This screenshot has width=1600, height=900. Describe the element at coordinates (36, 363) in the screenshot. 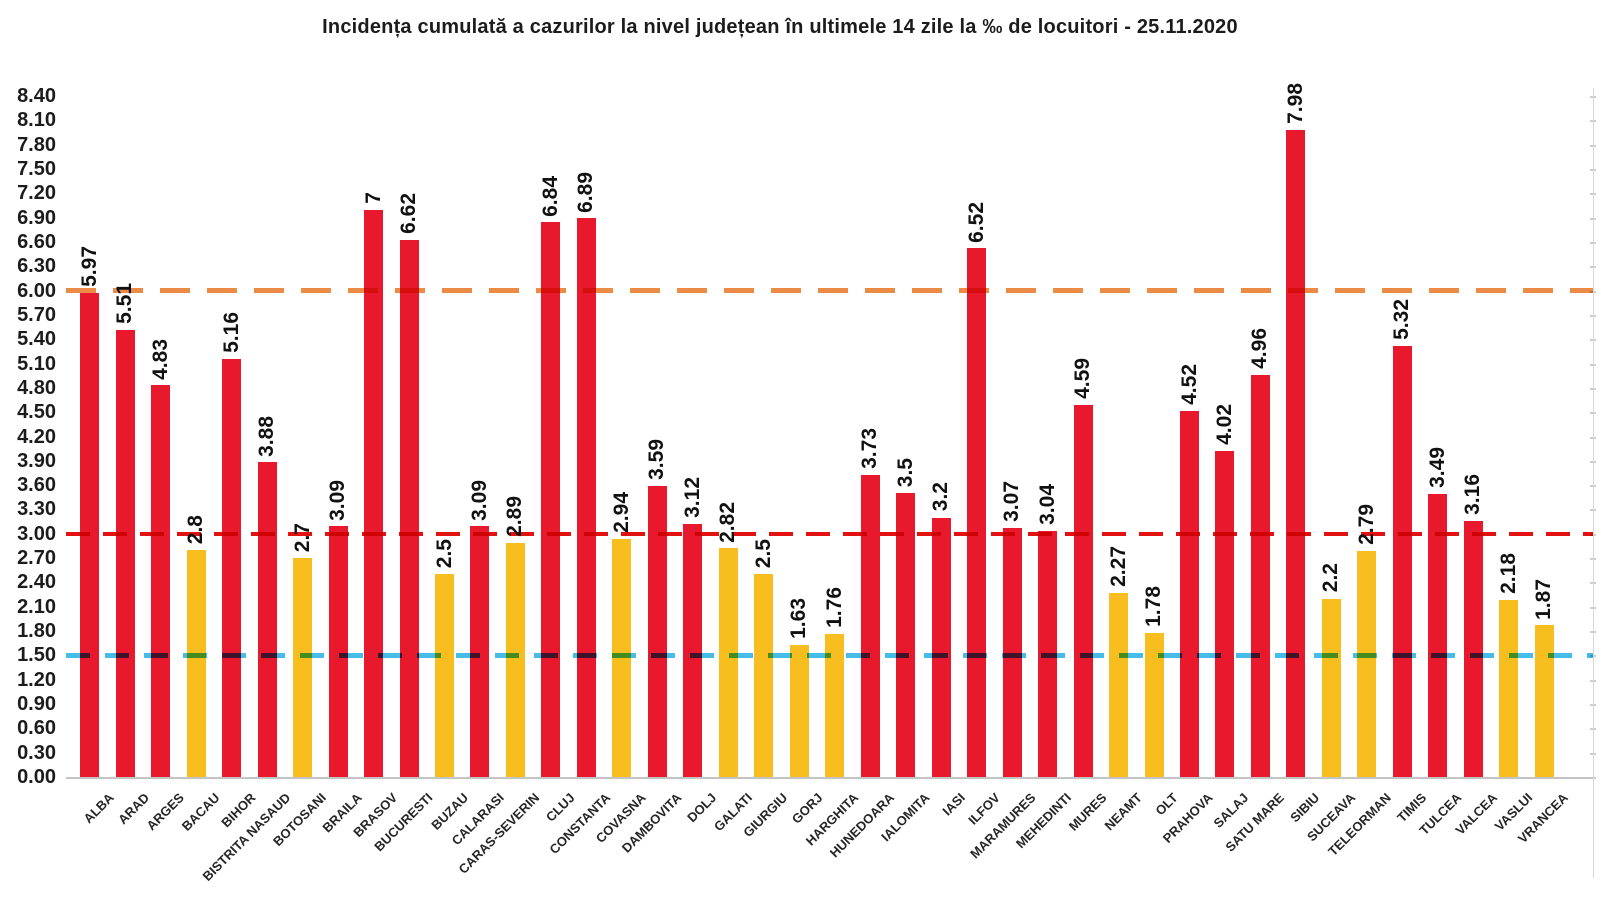

I see `y-tick-label: 5.10` at that location.